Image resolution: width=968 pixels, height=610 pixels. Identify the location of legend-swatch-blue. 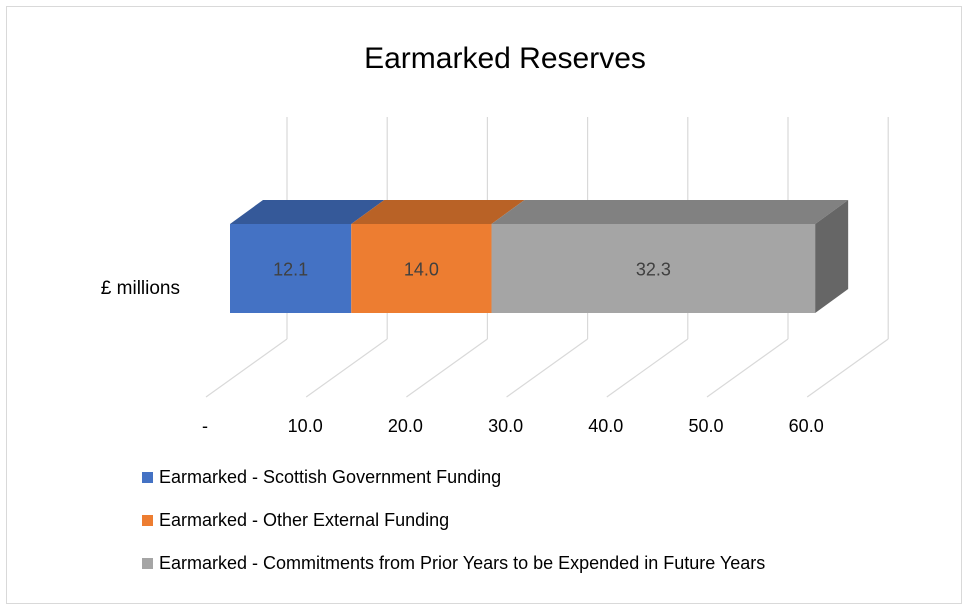
(147, 477).